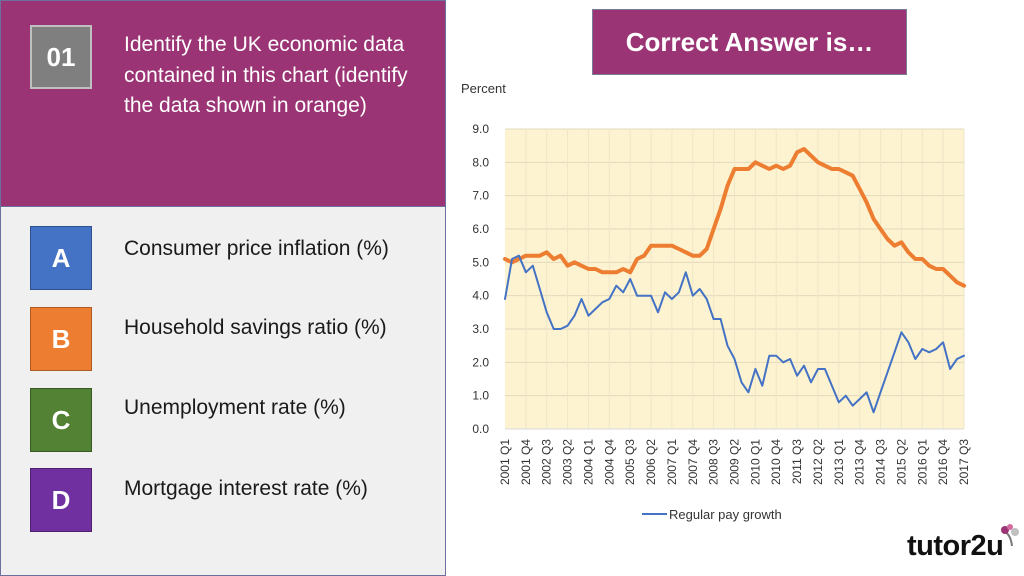 The height and width of the screenshot is (576, 1024). Describe the element at coordinates (860, 462) in the screenshot. I see `x-tick-label: 2013 Q4` at that location.